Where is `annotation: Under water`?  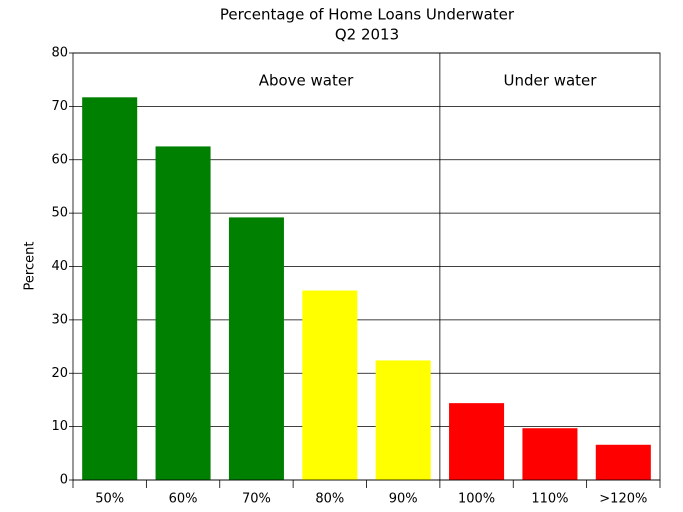 annotation: Under water is located at coordinates (551, 81).